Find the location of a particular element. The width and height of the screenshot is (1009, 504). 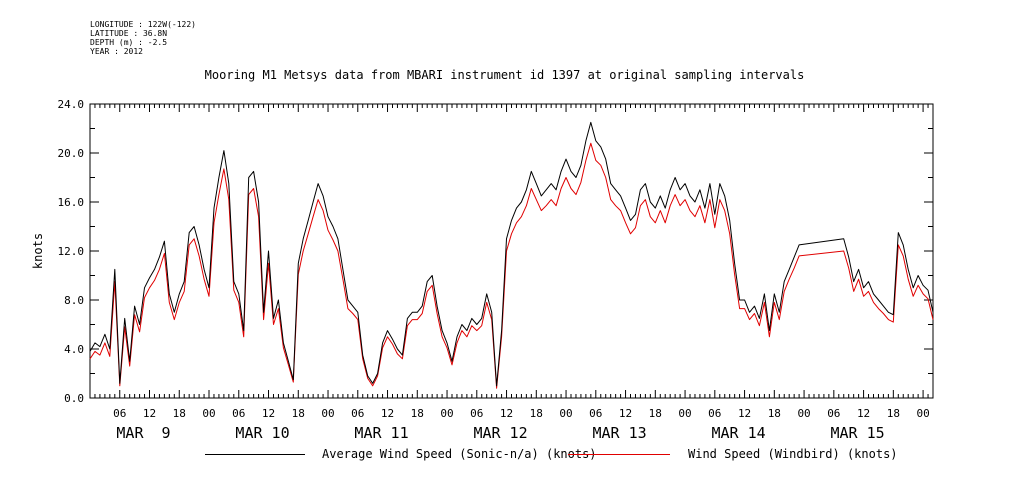

y-tick-label: 16.0 is located at coordinates (71, 202).